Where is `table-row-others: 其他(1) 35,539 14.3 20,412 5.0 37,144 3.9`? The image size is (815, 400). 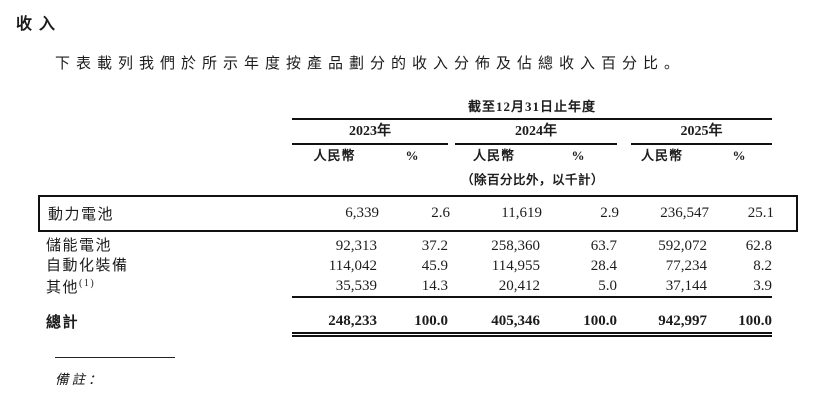 table-row-others: 其他(1) 35,539 14.3 20,412 5.0 37,144 3.9 is located at coordinates (418, 287).